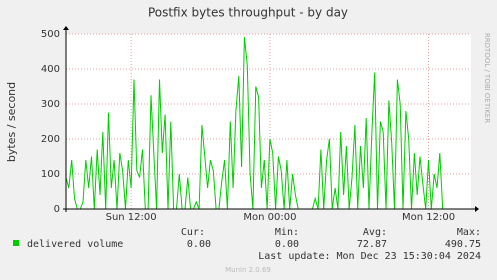 Image resolution: width=497 pixels, height=280 pixels. Describe the element at coordinates (131, 217) in the screenshot. I see `x-tick-label: Sun 12:00` at that location.